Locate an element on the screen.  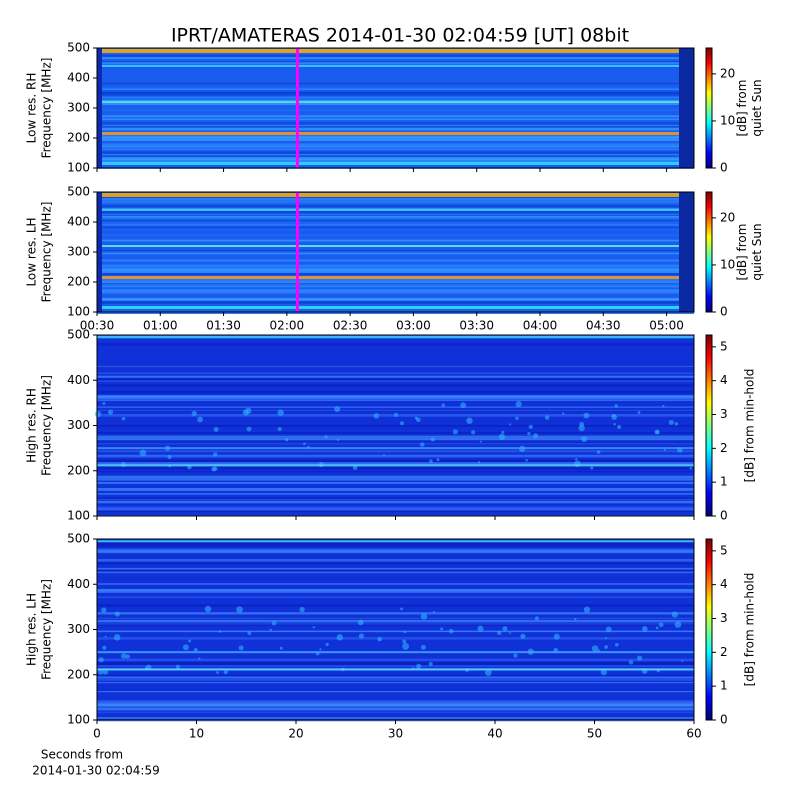
colorbar-label: quiet Sun is located at coordinates (757, 251).